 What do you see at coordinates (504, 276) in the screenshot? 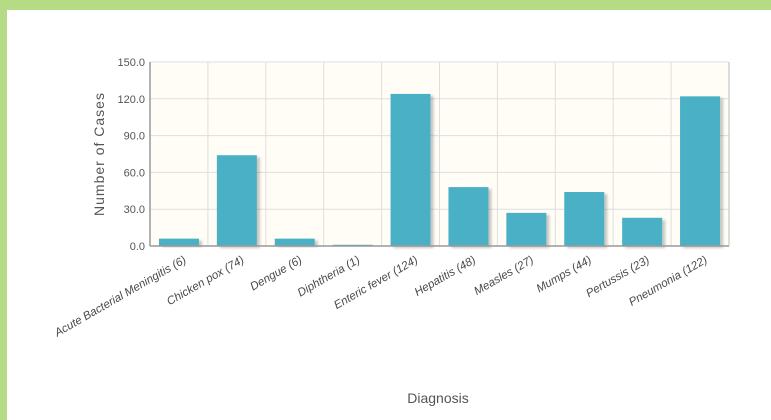
I see `x-tick-label: Measles (27)` at bounding box center [504, 276].